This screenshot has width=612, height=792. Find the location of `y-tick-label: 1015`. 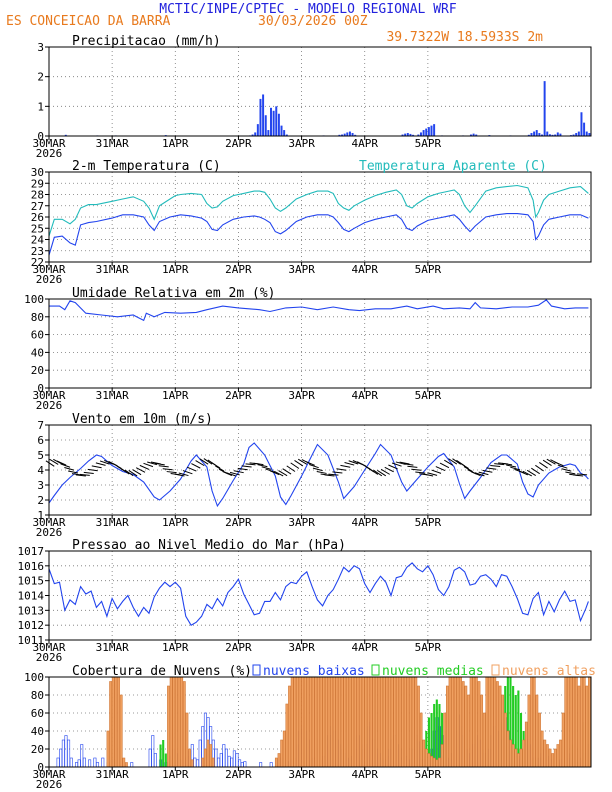

y-tick-label: 1015 is located at coordinates (31, 581).